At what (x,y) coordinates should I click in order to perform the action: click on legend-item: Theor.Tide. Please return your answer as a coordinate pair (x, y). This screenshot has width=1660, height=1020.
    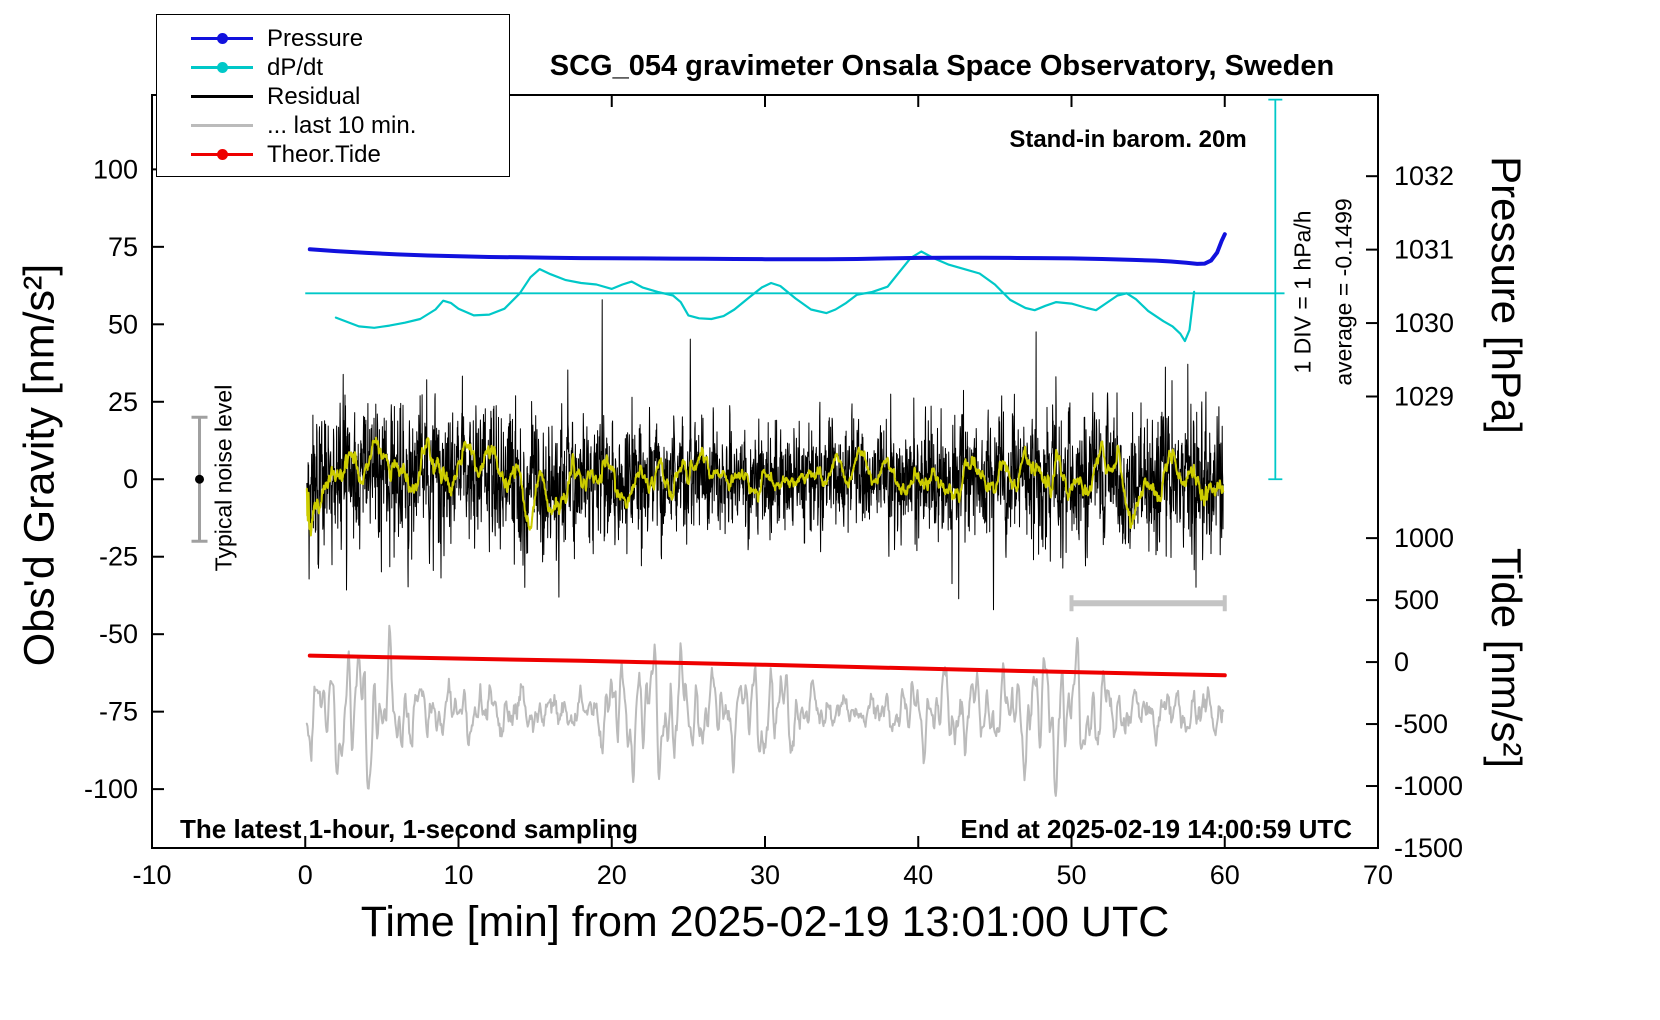
    Looking at the image, I should click on (333, 154).